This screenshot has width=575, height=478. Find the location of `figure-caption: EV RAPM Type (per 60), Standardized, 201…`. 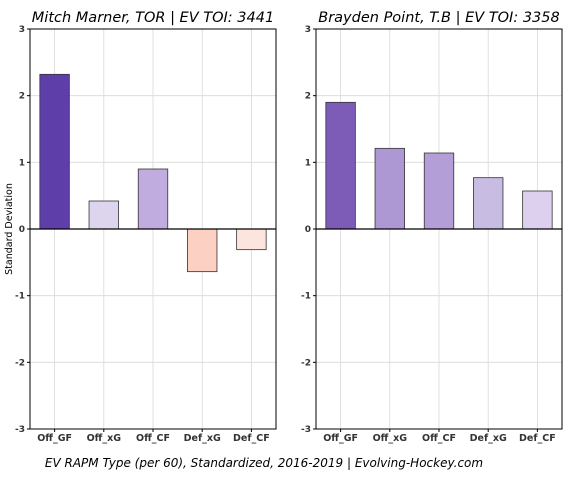

figure-caption: EV RAPM Type (per 60), Standardized, 201… is located at coordinates (264, 463).